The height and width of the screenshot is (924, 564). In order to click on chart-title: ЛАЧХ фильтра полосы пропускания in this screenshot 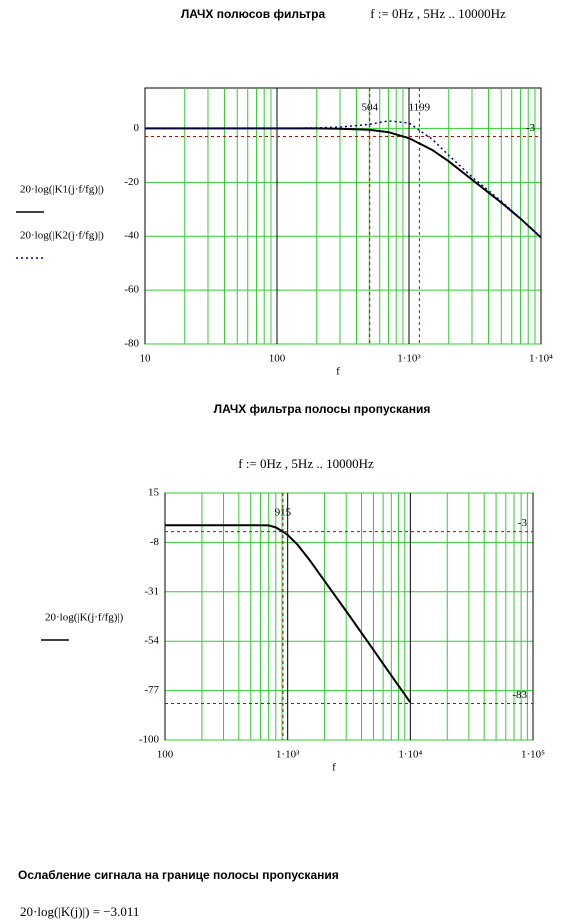, I will do `click(322, 409)`.